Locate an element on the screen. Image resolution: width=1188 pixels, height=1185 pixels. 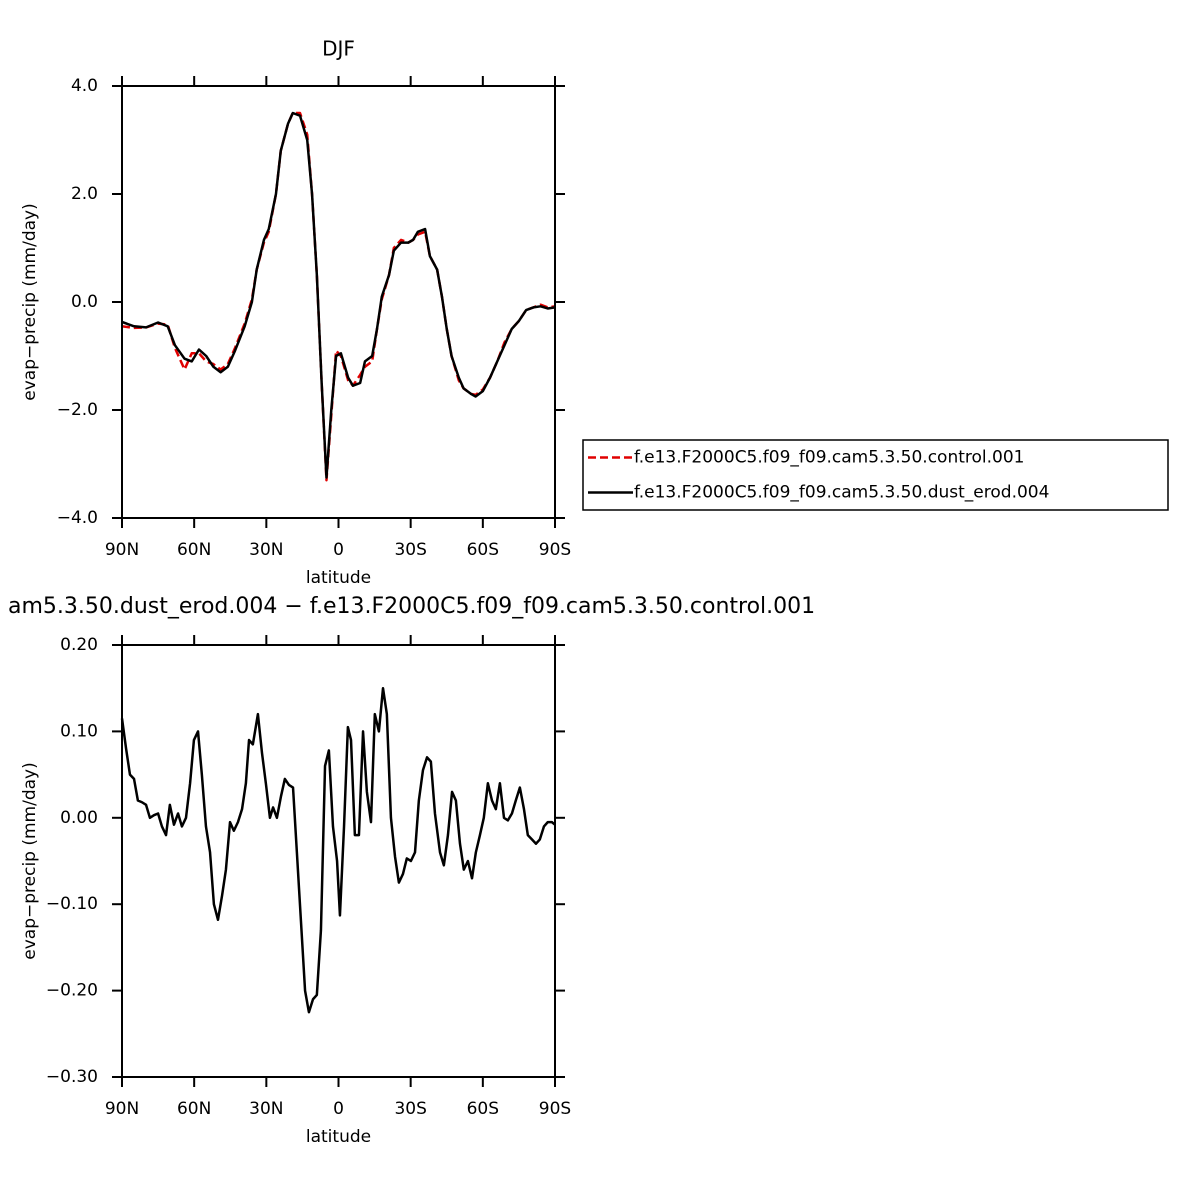
y-tick-label: −0.30 is located at coordinates (72, 1077).